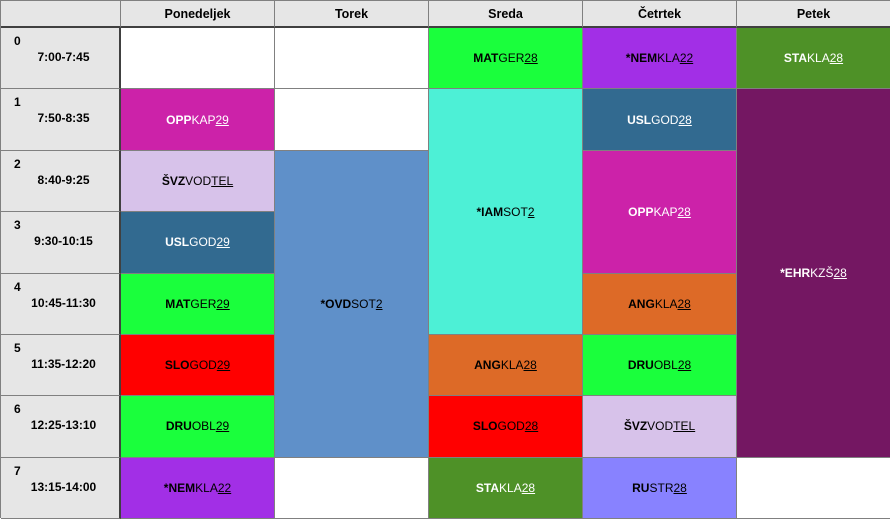 The height and width of the screenshot is (519, 890). I want to click on period-header: 2 8:40-9:25, so click(61, 181).